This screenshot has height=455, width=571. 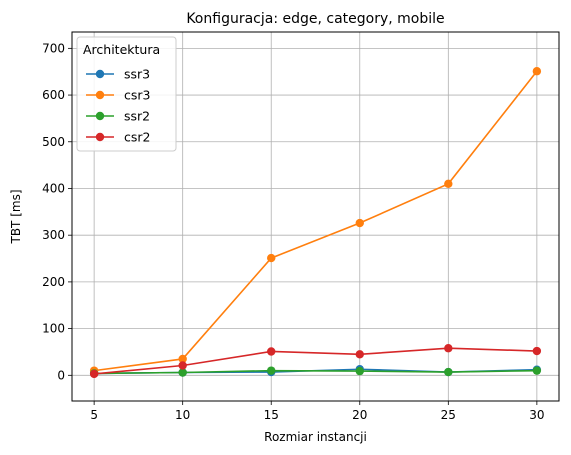 What do you see at coordinates (315, 437) in the screenshot?
I see `x-axis-label: Rozmiar instancji` at bounding box center [315, 437].